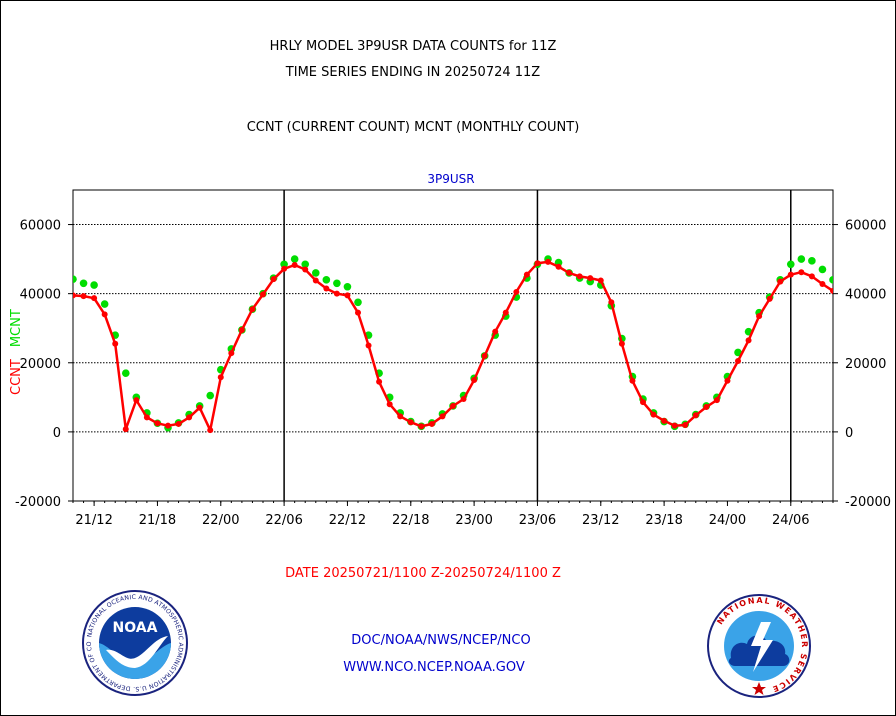 This screenshot has height=716, width=896. What do you see at coordinates (135, 628) in the screenshot?
I see `noaa-logo-text: NOAA` at bounding box center [135, 628].